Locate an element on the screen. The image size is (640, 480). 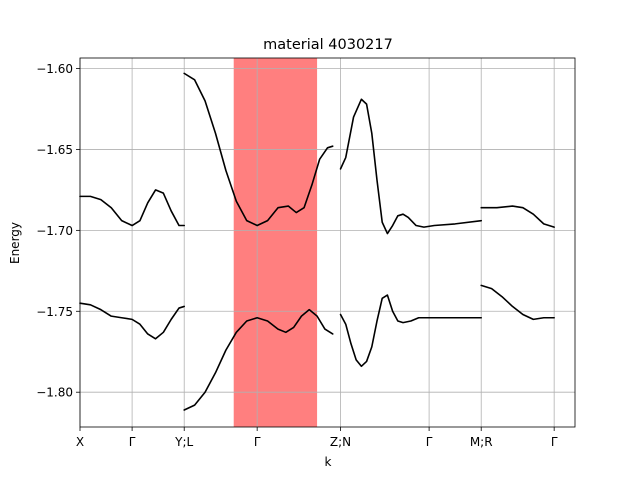
y-tick-label: −1.80 is located at coordinates (54, 393).